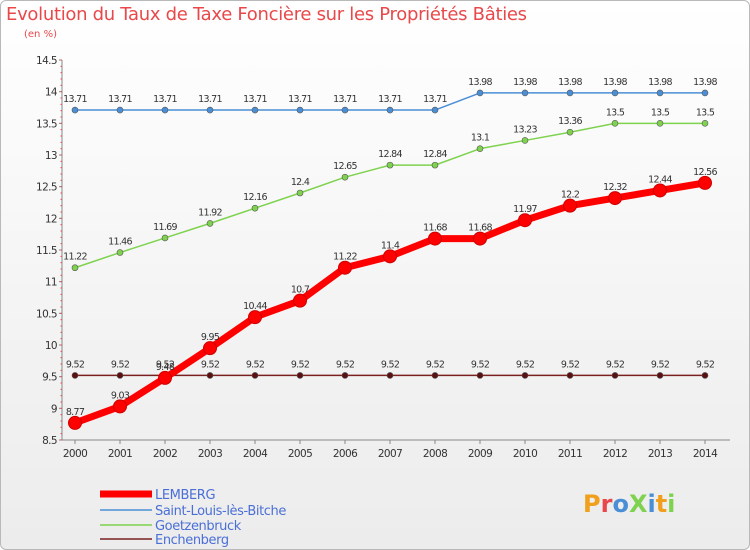  What do you see at coordinates (49, 378) in the screenshot?
I see `y-tick-label: 9.5` at bounding box center [49, 378].